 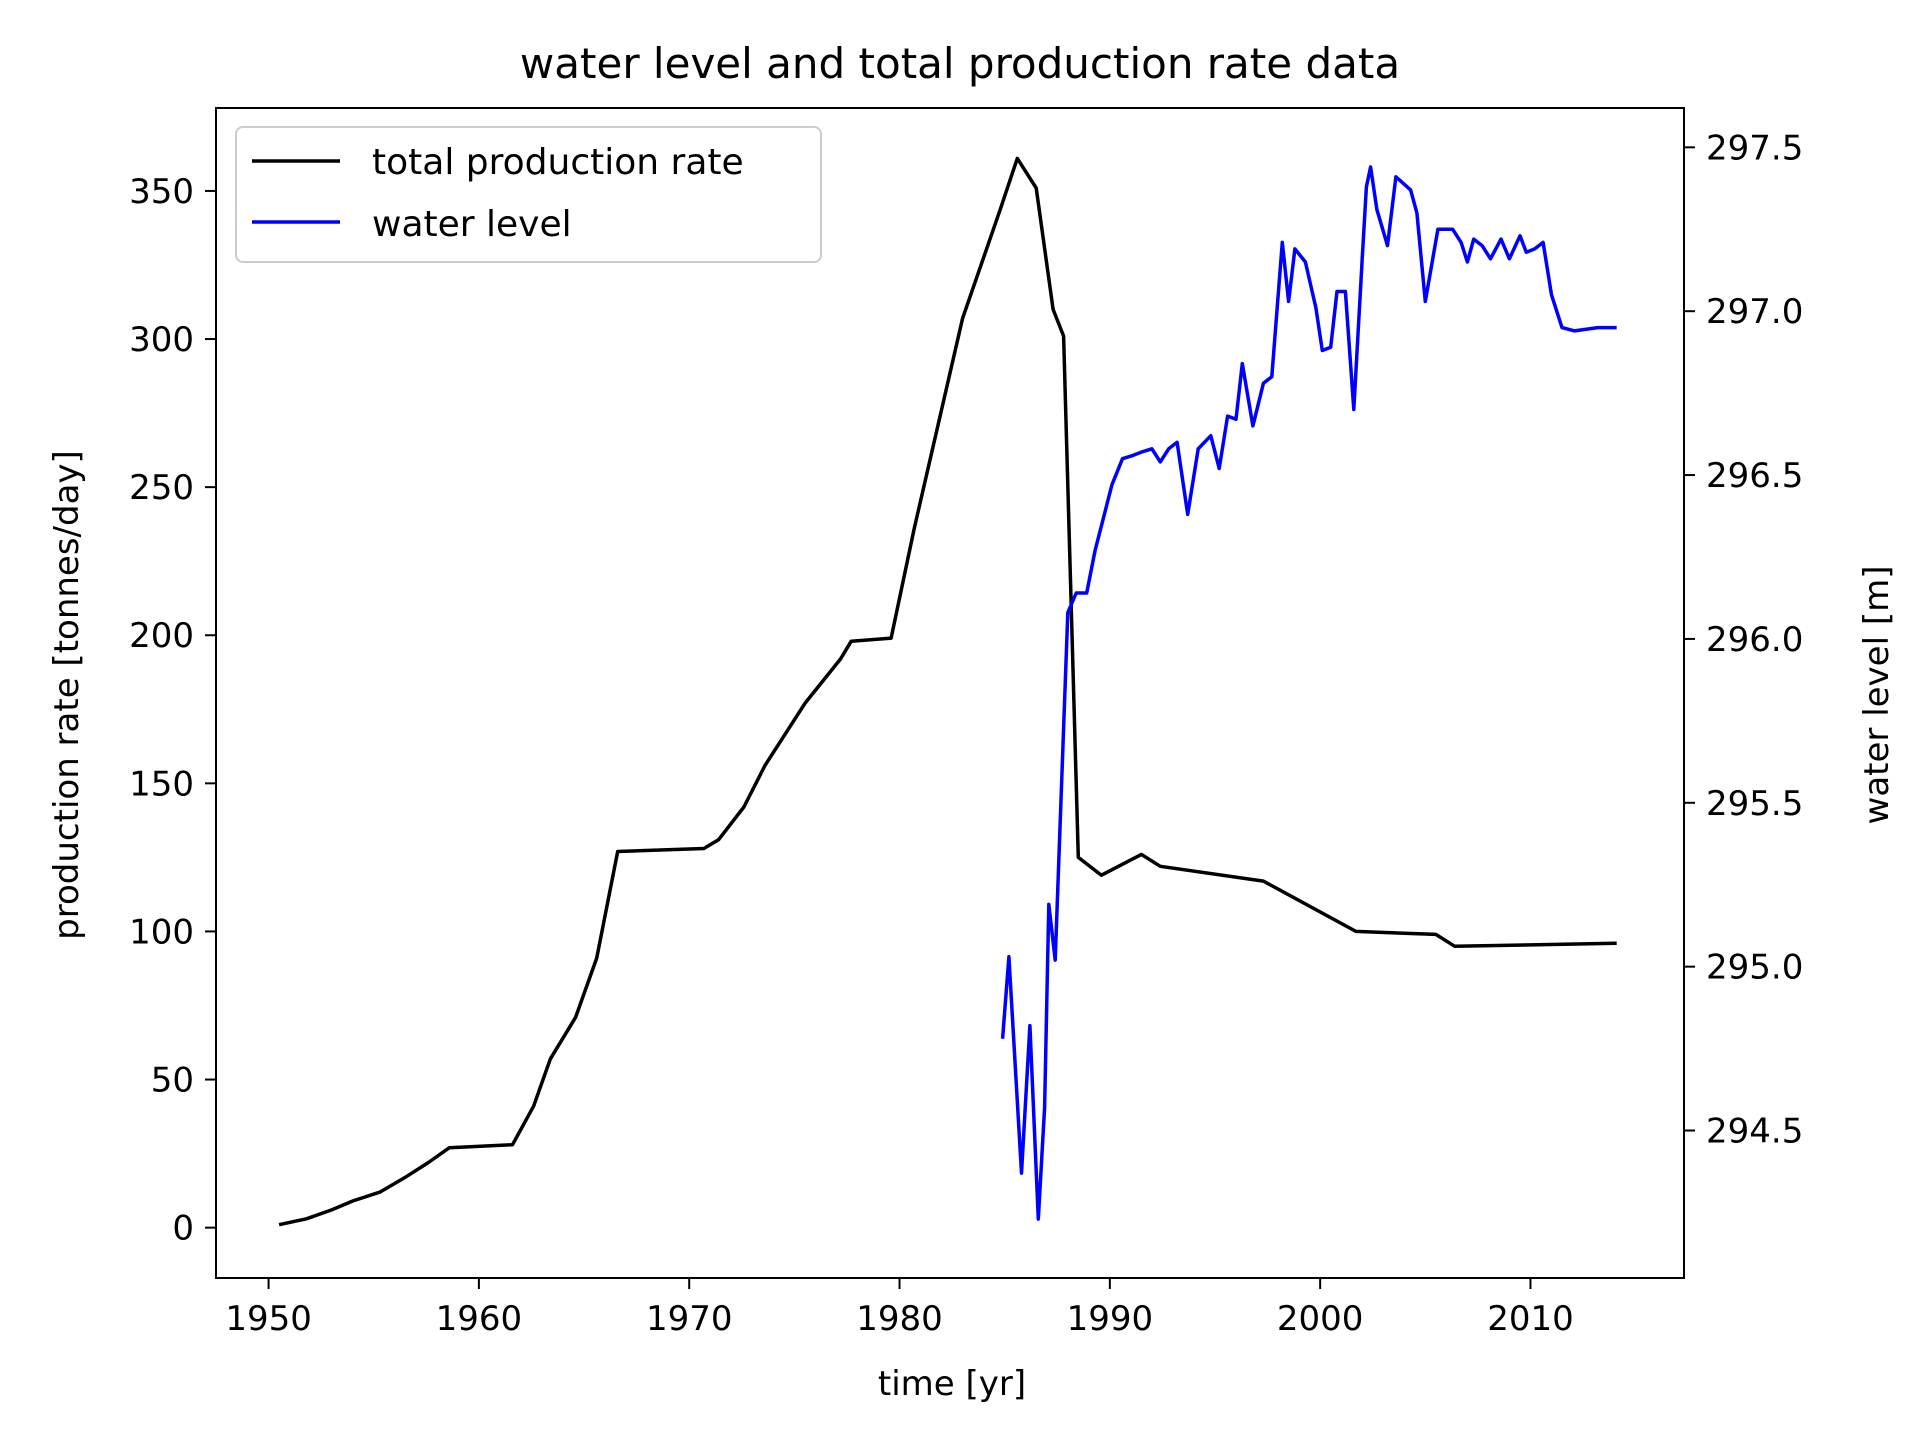 I want to click on y-tick-label: 300, so click(x=161, y=340).